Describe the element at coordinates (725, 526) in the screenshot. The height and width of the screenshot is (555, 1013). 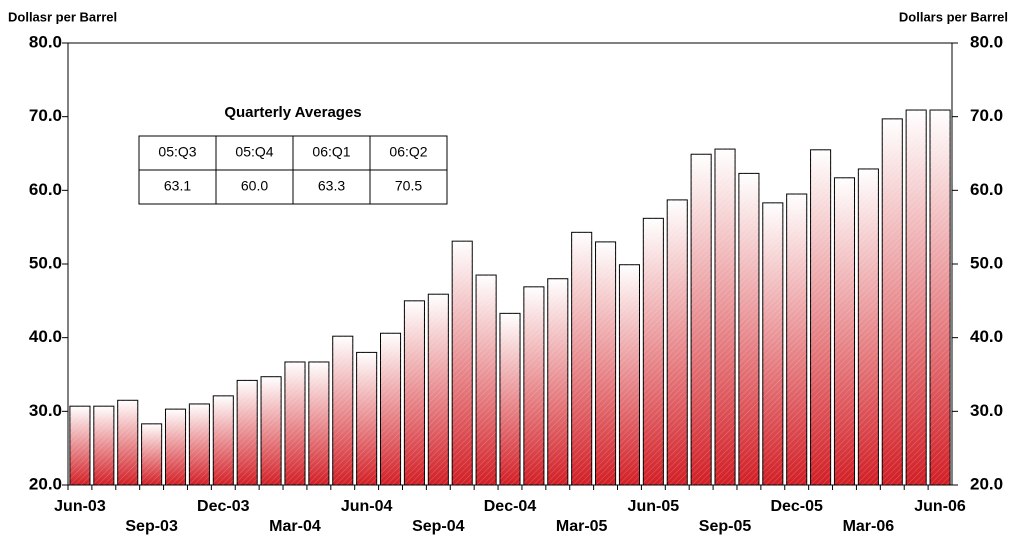
I see `x-tick-label: Sep-05` at that location.